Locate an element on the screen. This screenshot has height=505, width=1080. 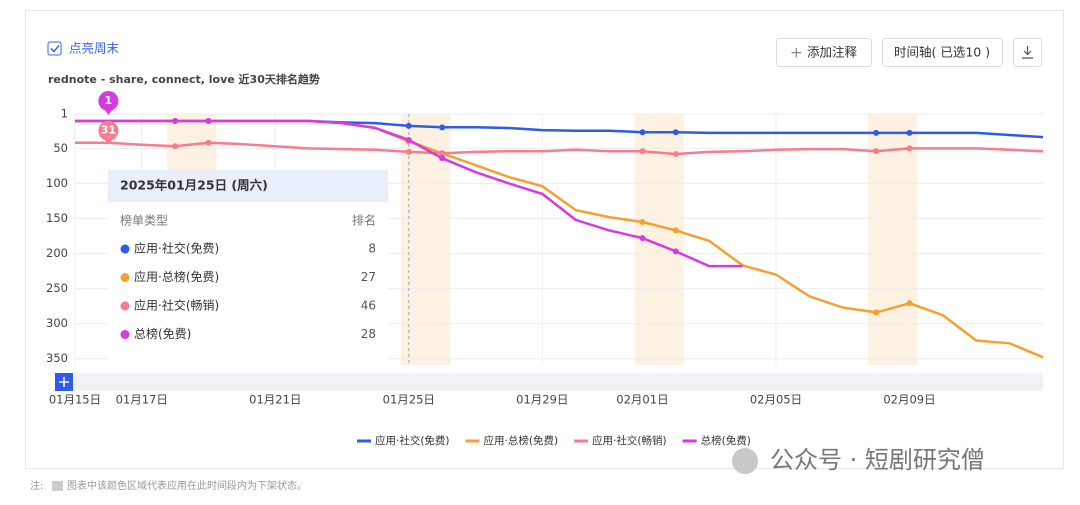
tooltip-header is located at coordinates (248, 186).